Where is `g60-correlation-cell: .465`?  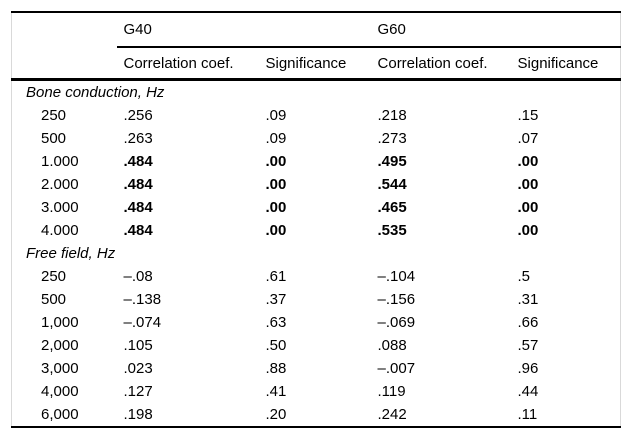
g60-correlation-cell: .465 is located at coordinates (392, 207).